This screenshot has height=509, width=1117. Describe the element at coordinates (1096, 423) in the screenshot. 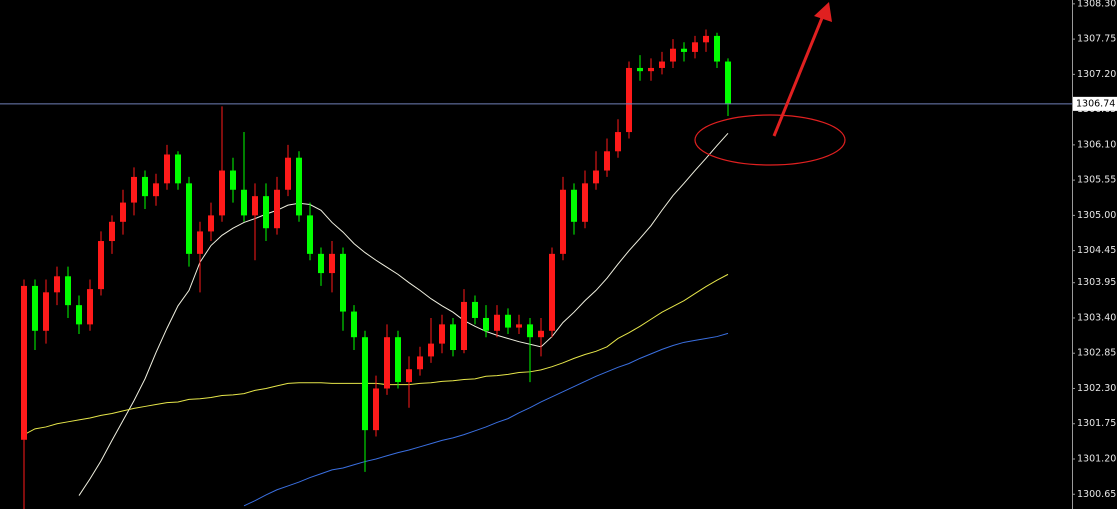

I see `y-tick-label: 1301.75` at that location.